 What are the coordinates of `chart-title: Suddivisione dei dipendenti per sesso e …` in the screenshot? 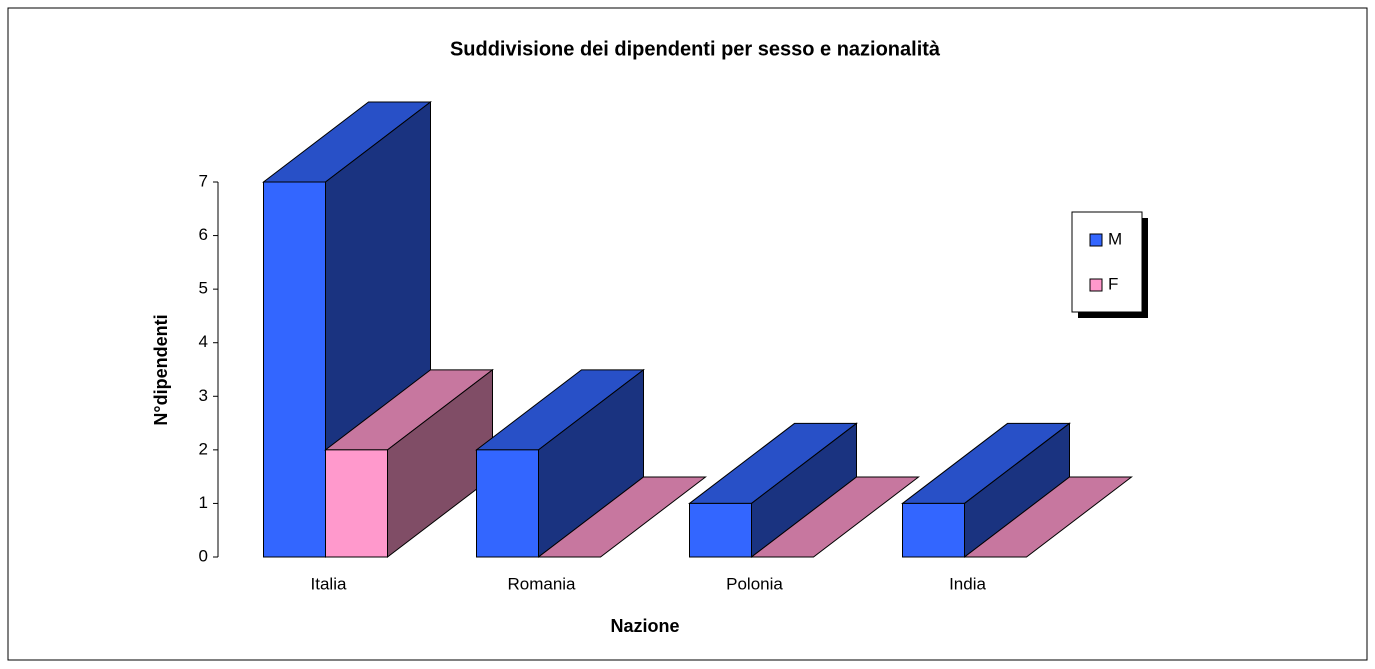 It's located at (695, 49).